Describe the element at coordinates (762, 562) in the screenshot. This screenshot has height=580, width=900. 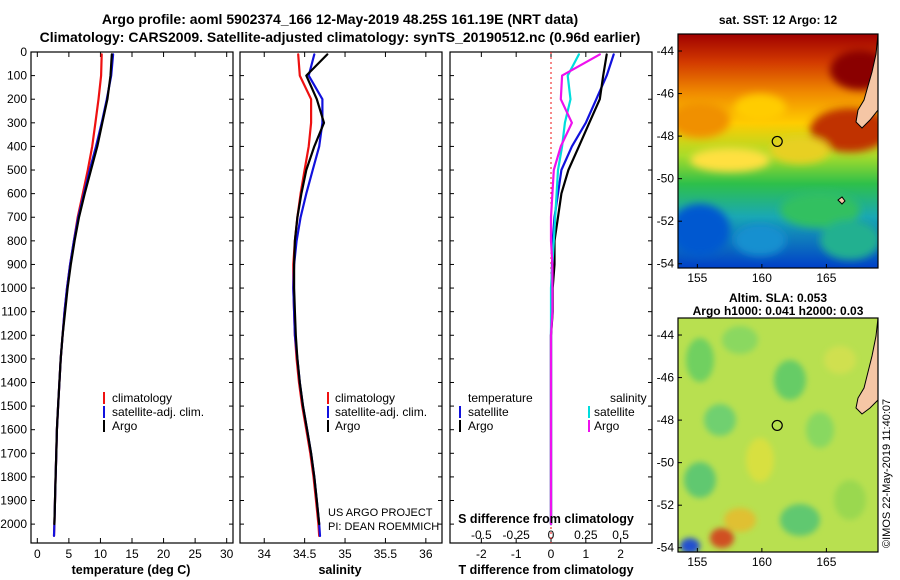
I see `map-x-tick-label: 160` at that location.